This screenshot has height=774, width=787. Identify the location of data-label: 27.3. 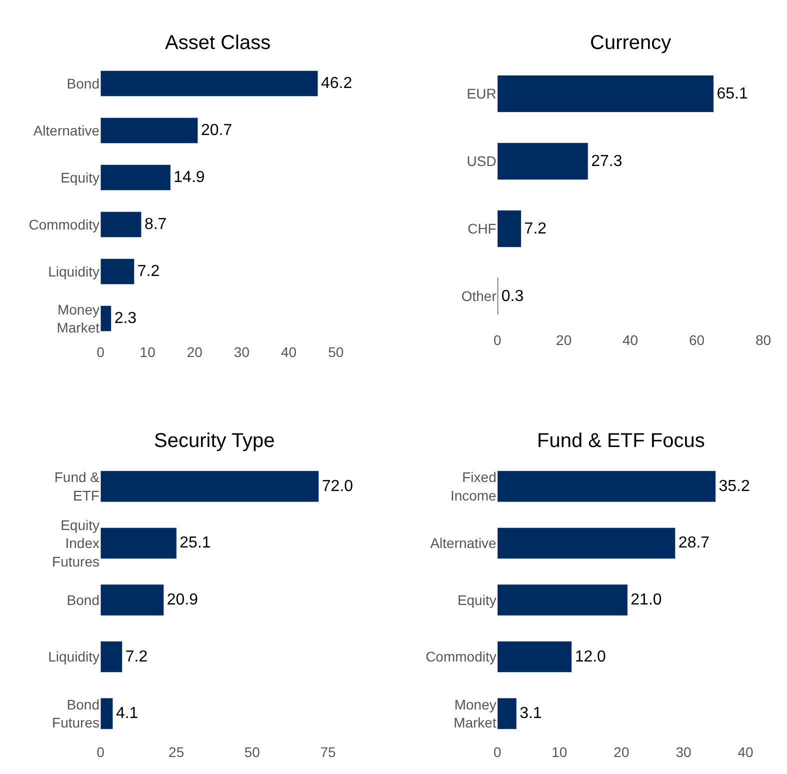
(606, 161).